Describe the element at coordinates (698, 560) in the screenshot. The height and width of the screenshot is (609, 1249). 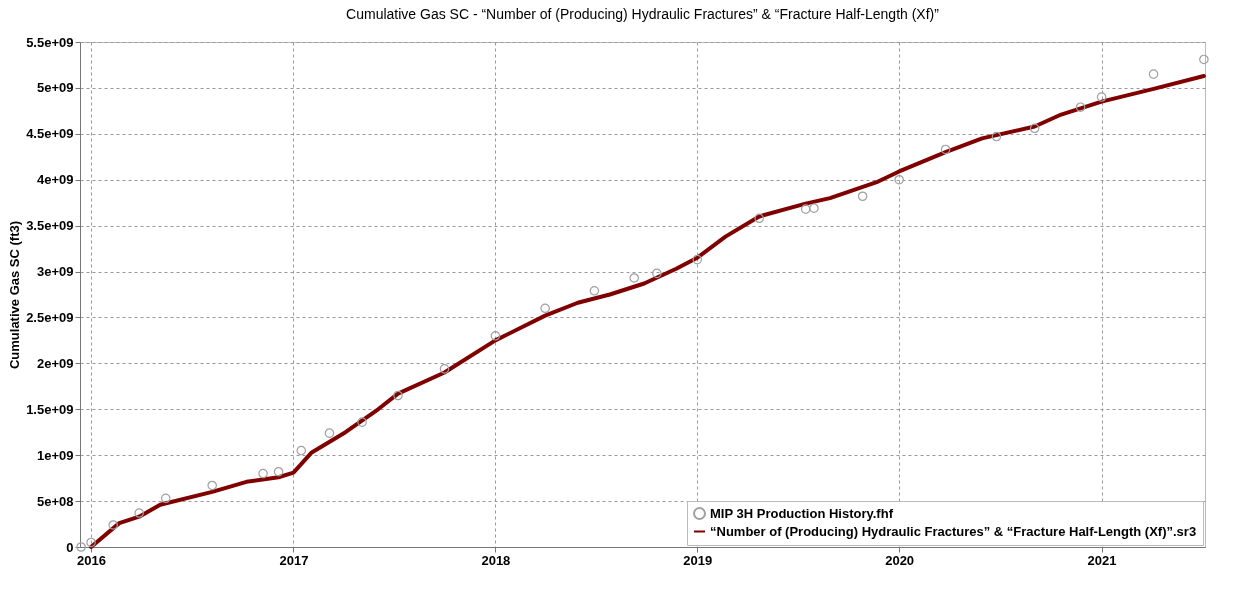
I see `x-tick-label: 2019` at that location.